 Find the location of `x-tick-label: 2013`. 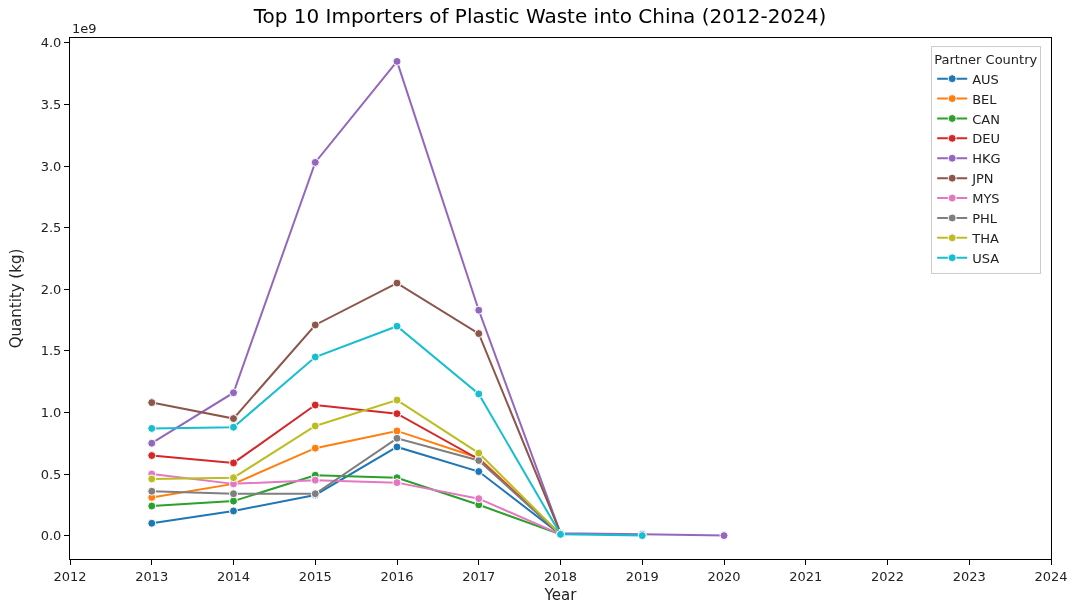

x-tick-label: 2013 is located at coordinates (152, 576).